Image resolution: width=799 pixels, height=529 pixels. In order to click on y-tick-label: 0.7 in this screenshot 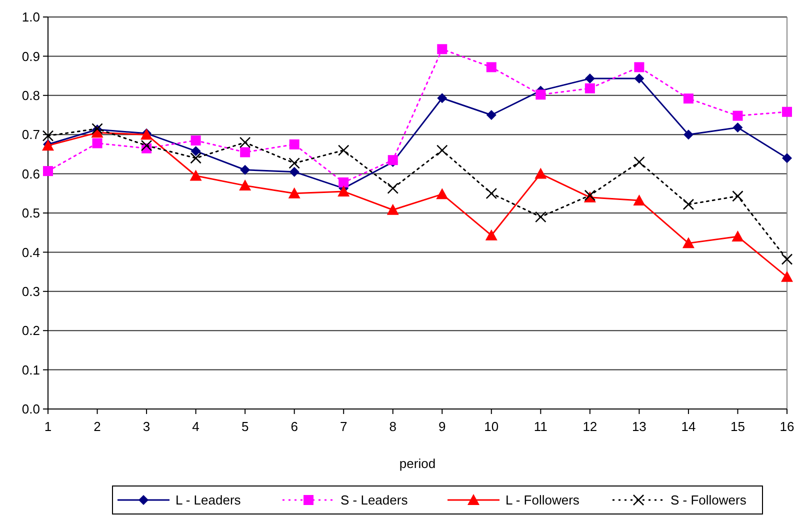, I will do `click(31, 134)`.